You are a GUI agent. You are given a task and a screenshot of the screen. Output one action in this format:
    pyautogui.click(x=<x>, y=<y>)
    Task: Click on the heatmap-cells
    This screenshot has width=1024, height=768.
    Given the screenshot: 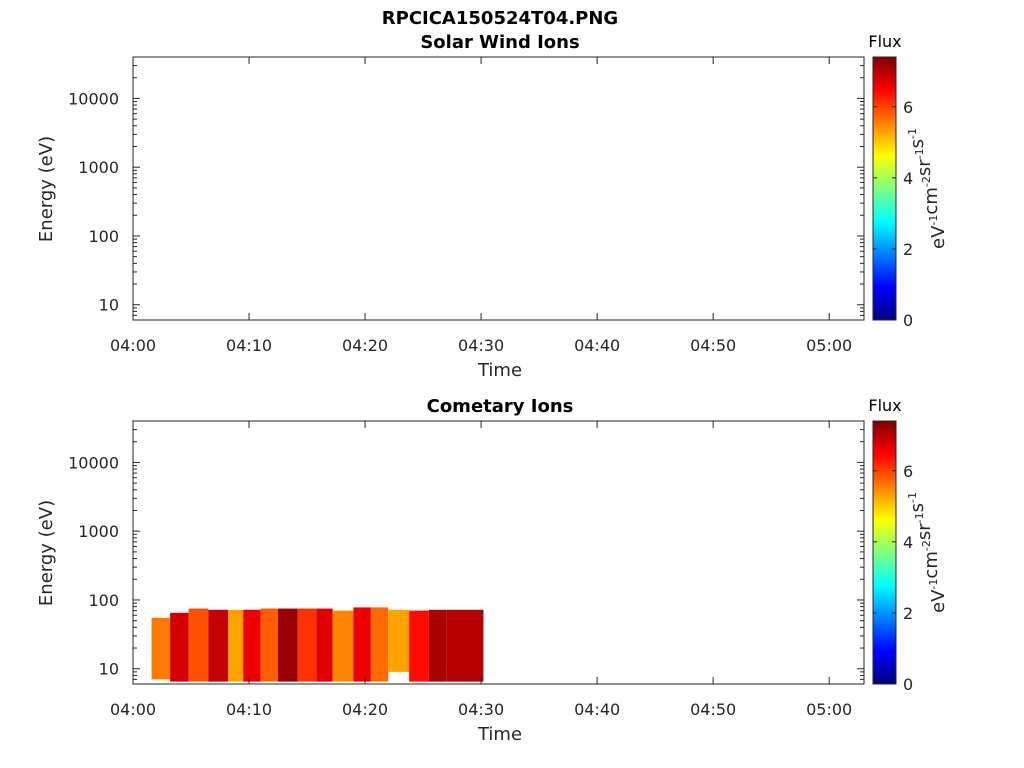 What is the action you would take?
    pyautogui.click(x=317, y=644)
    